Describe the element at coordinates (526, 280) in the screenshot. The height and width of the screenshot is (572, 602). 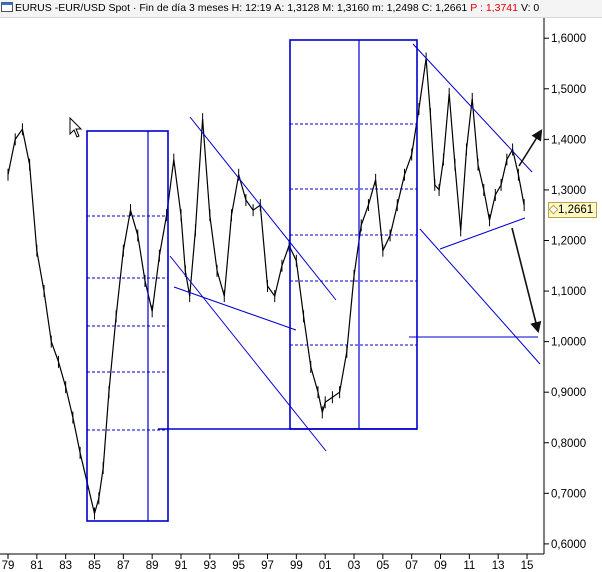
I see `arrow-down` at that location.